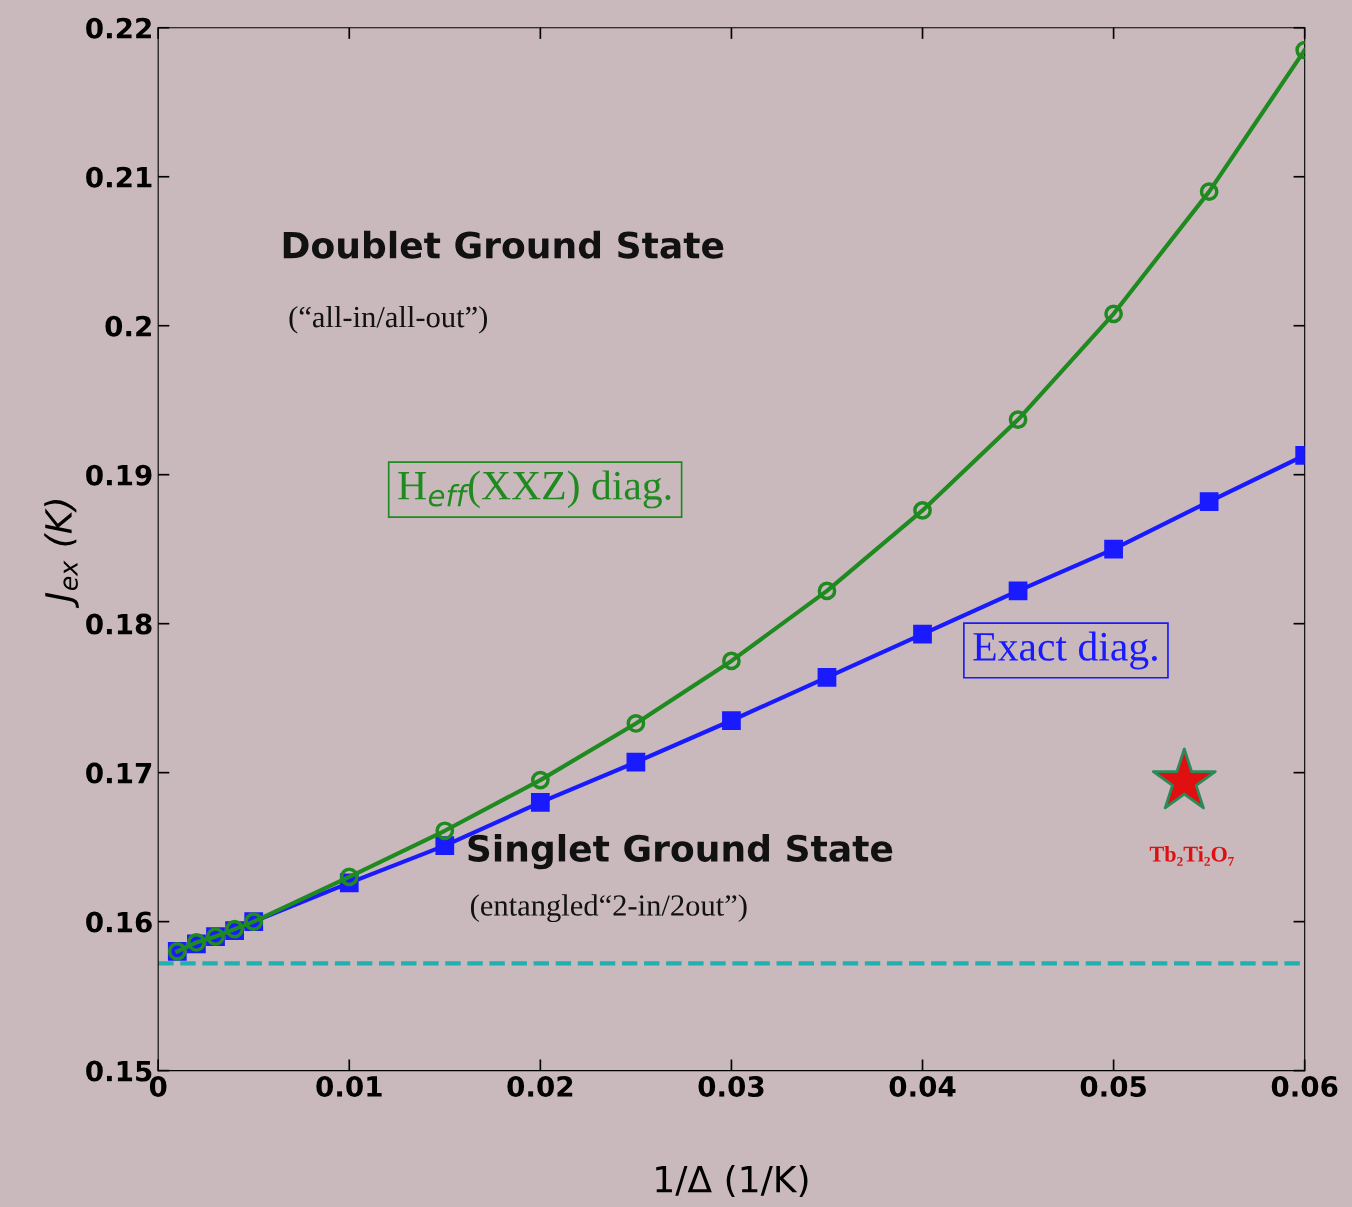  Describe the element at coordinates (1304, 1086) in the screenshot. I see `x-tick-label: 0.06` at that location.